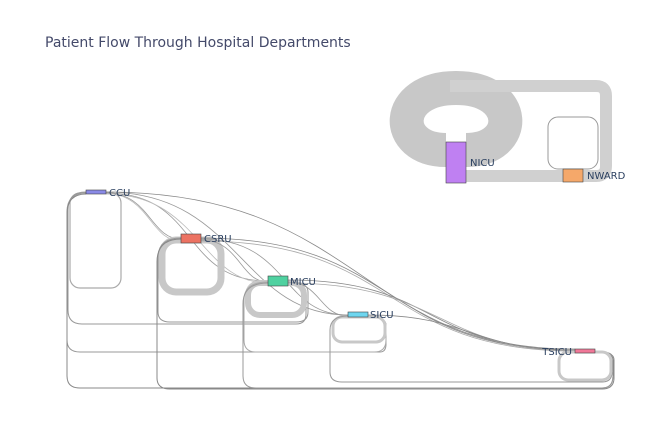  I want to click on node-label-nicu: NICU, so click(482, 163).